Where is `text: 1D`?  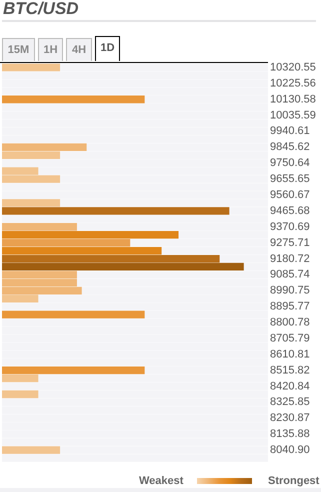 text: 1D is located at coordinates (107, 48).